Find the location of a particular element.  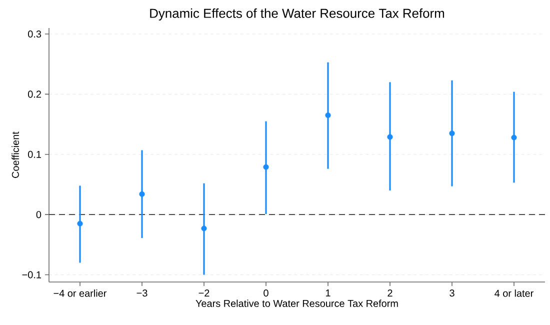

x-tick-label: −3 is located at coordinates (142, 293).